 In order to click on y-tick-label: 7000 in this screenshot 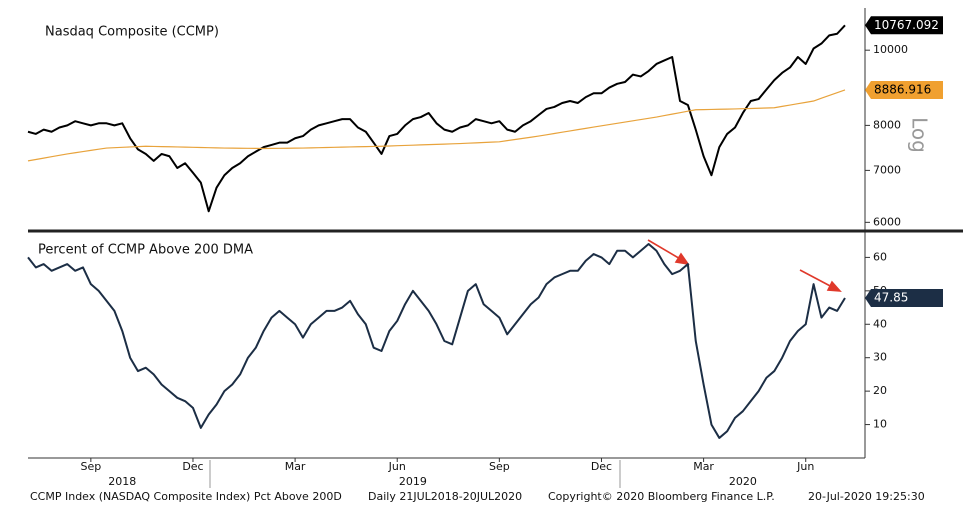, I will do `click(887, 169)`.